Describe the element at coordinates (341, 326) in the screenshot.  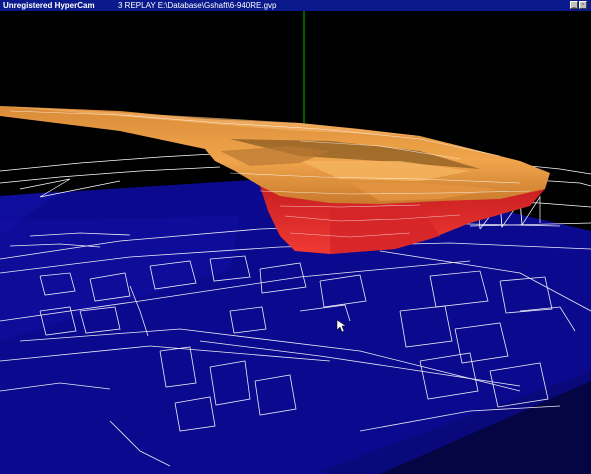
I see `mouse-cursor-icon` at that location.